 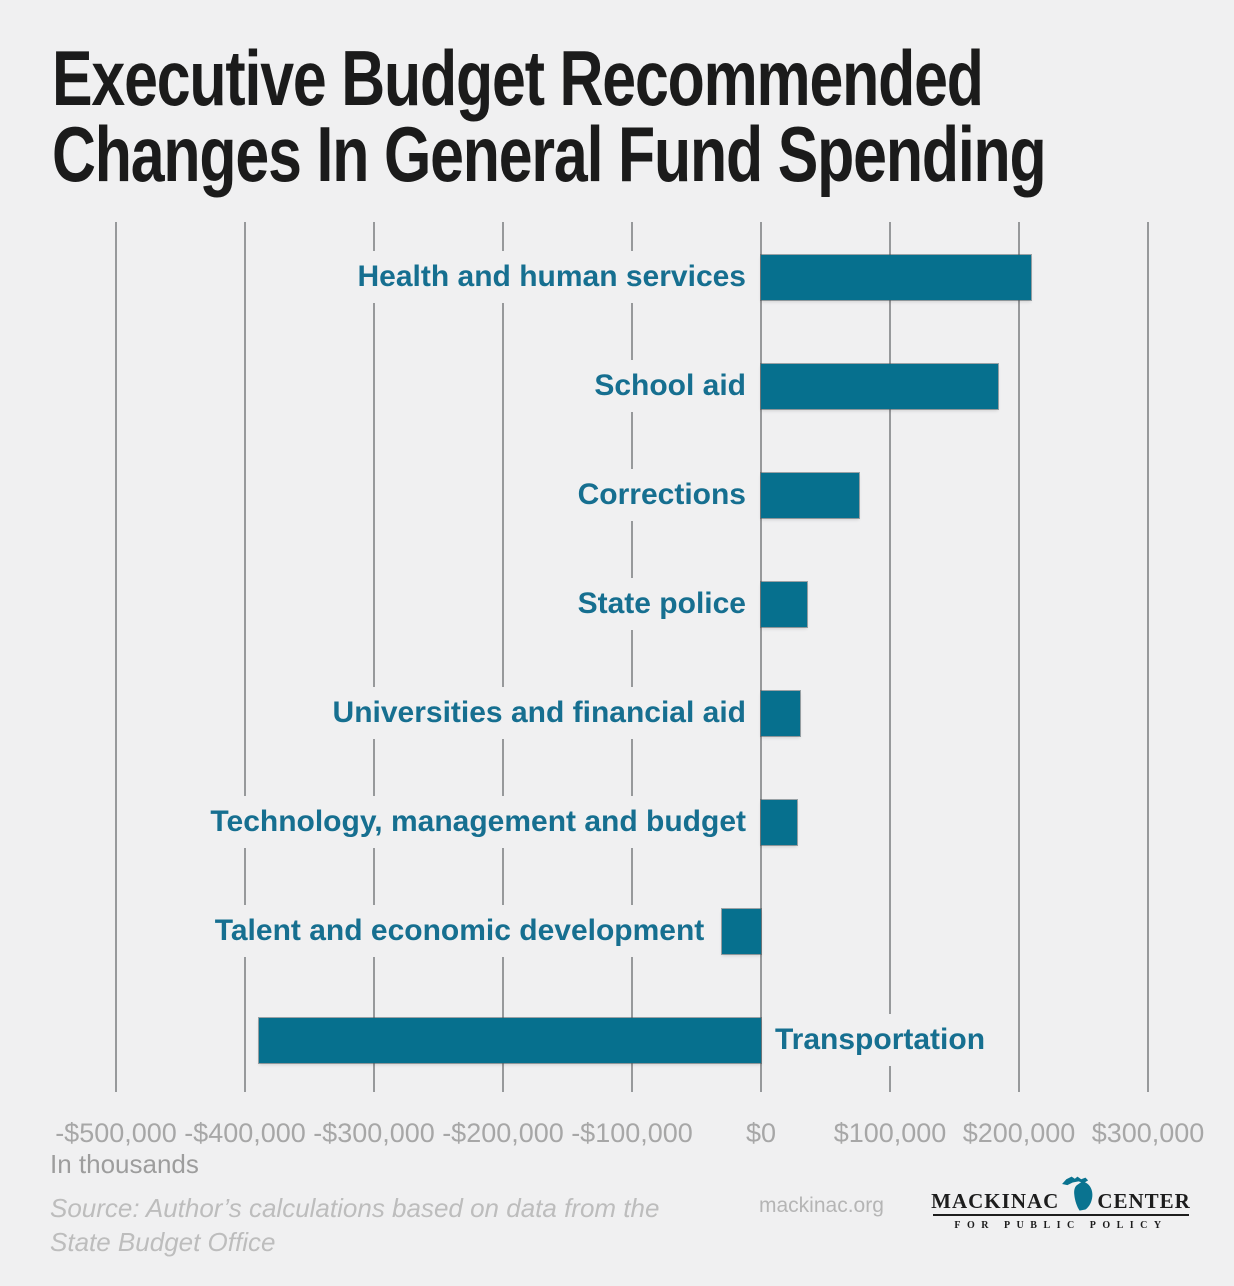 I want to click on gridline--100000, so click(x=632, y=657).